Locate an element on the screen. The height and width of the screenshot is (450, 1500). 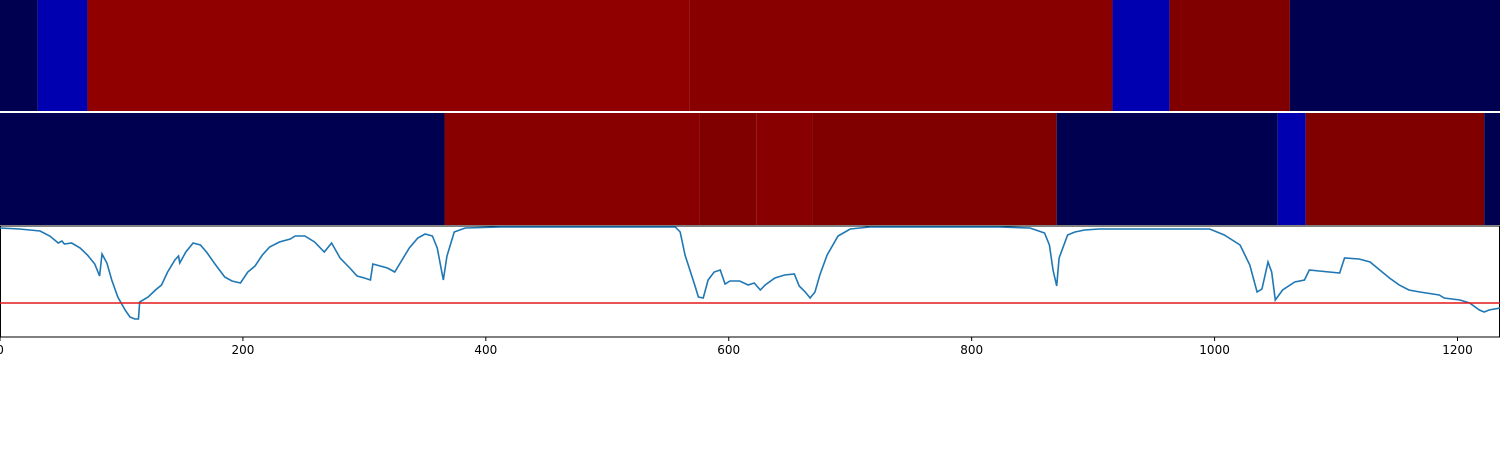
x-tick-label: 400 is located at coordinates (485, 350).